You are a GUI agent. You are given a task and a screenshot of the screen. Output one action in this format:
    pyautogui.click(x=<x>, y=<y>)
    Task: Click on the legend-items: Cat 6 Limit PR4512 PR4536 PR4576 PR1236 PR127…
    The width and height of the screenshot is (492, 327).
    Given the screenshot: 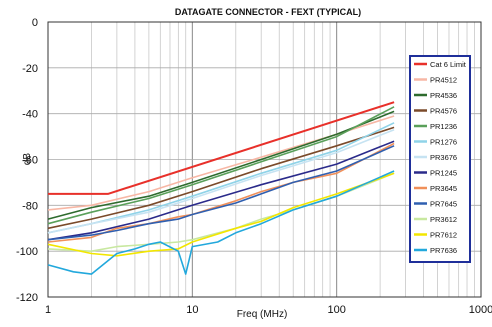 What is the action you would take?
    pyautogui.click(x=440, y=157)
    